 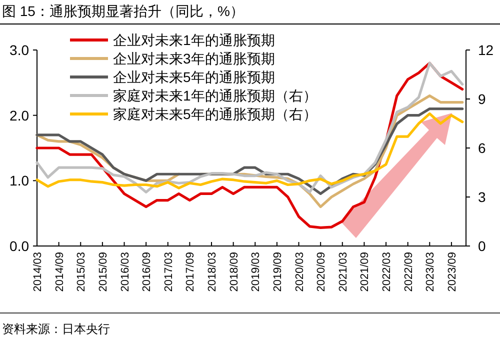 I want to click on x-tick-label: 2016/09, so click(x=147, y=272).